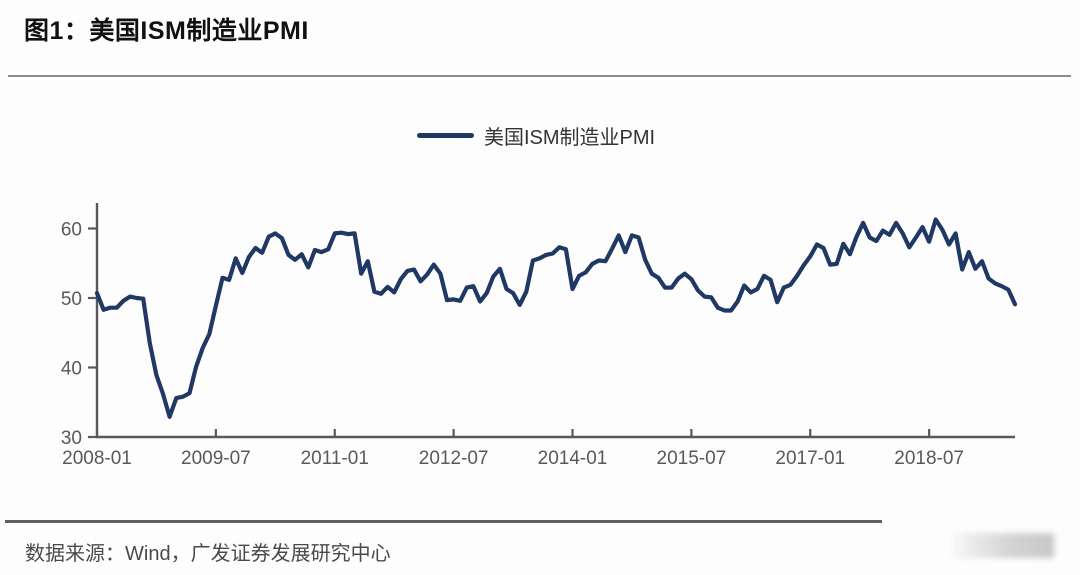  Describe the element at coordinates (454, 458) in the screenshot. I see `x-tick-label: 2012-07` at that location.